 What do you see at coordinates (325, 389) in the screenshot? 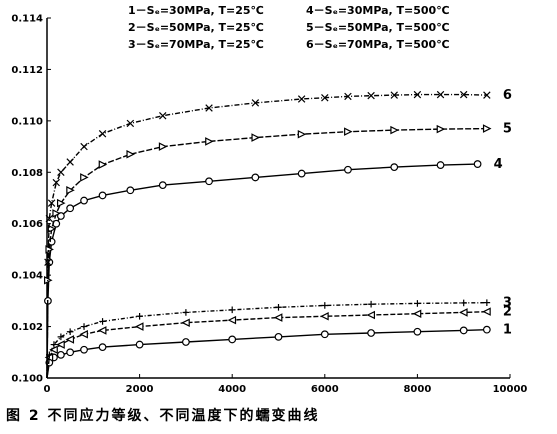
I see `x-tick-label: 6000` at bounding box center [325, 389].